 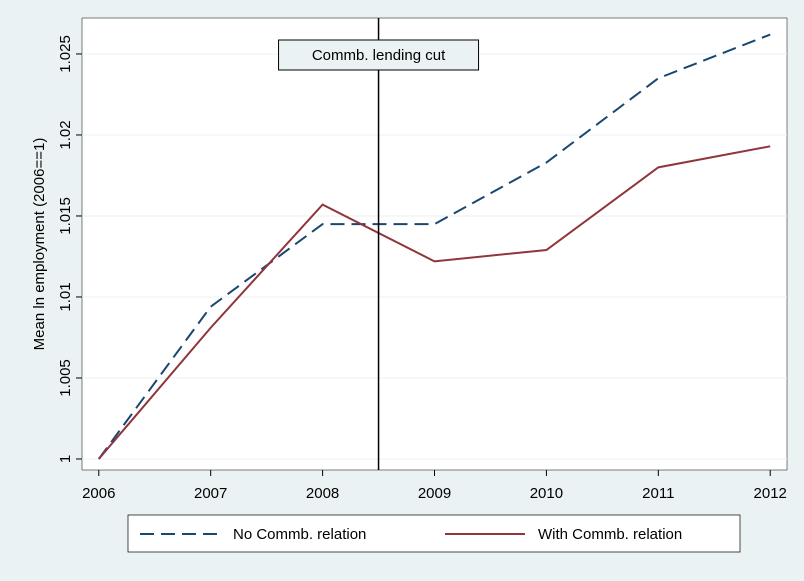 What do you see at coordinates (65, 459) in the screenshot?
I see `y-tick-label: 1` at bounding box center [65, 459].